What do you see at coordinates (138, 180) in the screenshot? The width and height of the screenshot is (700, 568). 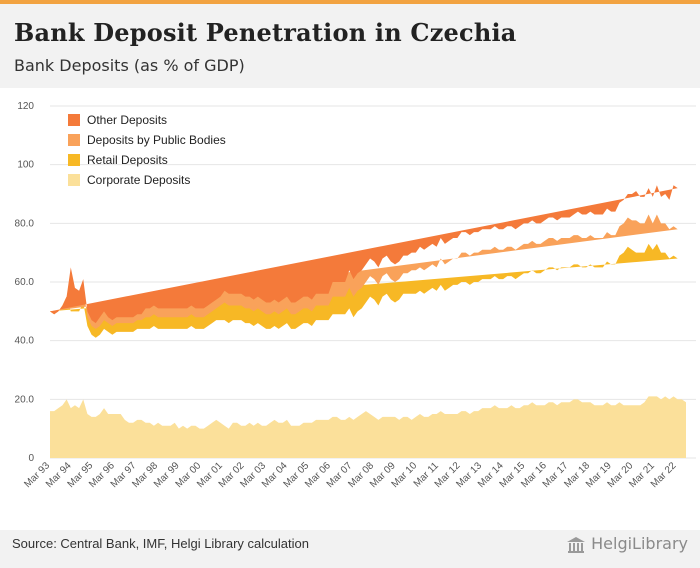 I see `legend-label: Corporate Deposits` at bounding box center [138, 180].